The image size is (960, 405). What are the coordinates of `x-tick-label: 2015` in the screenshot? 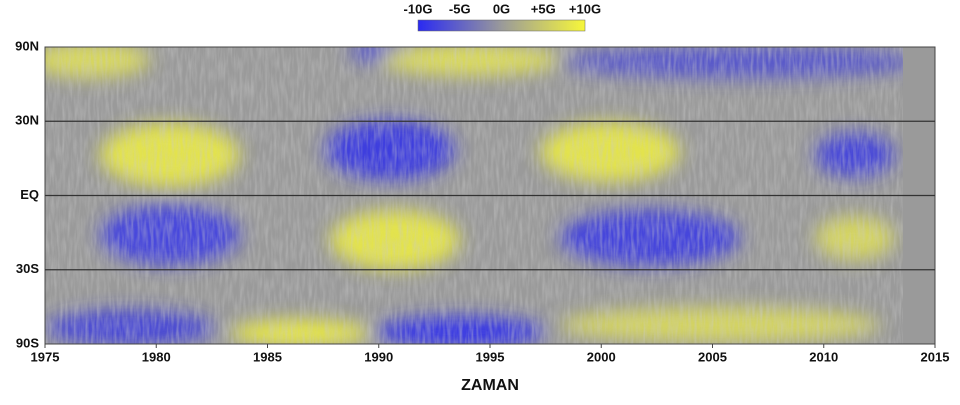 It's located at (935, 356).